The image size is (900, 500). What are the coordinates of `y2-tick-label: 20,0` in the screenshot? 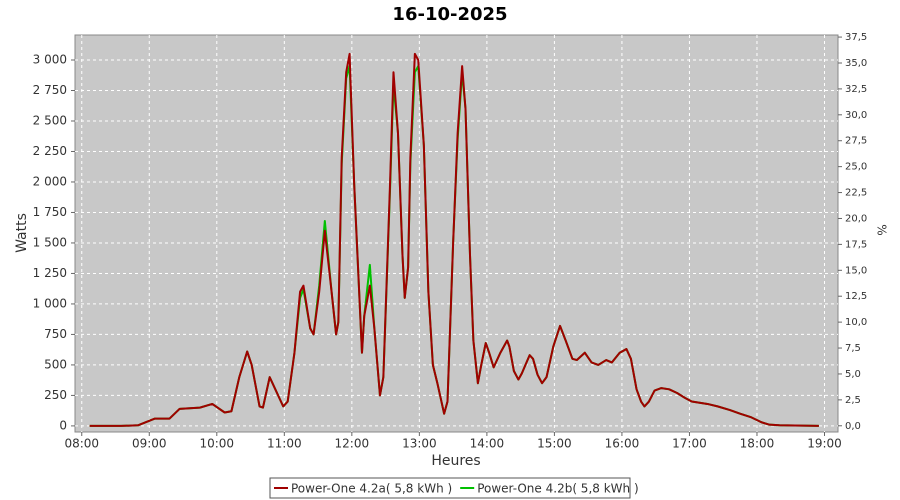 It's located at (856, 218).